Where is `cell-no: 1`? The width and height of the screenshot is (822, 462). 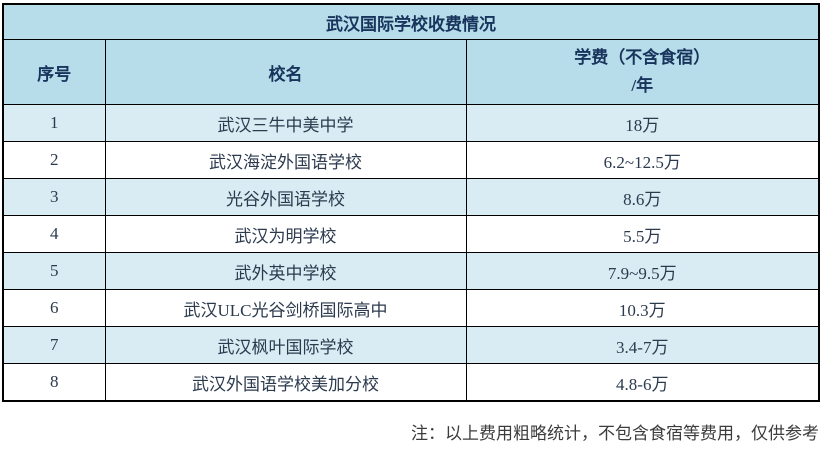
cell-no: 1 is located at coordinates (54, 123).